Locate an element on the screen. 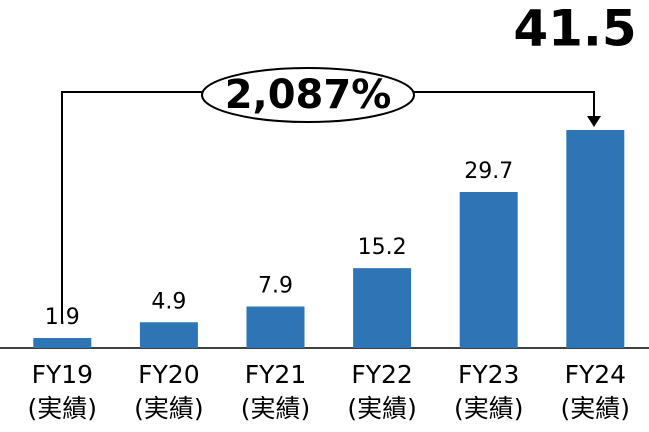 This screenshot has height=432, width=649. value-label: 7.9 is located at coordinates (275, 286).